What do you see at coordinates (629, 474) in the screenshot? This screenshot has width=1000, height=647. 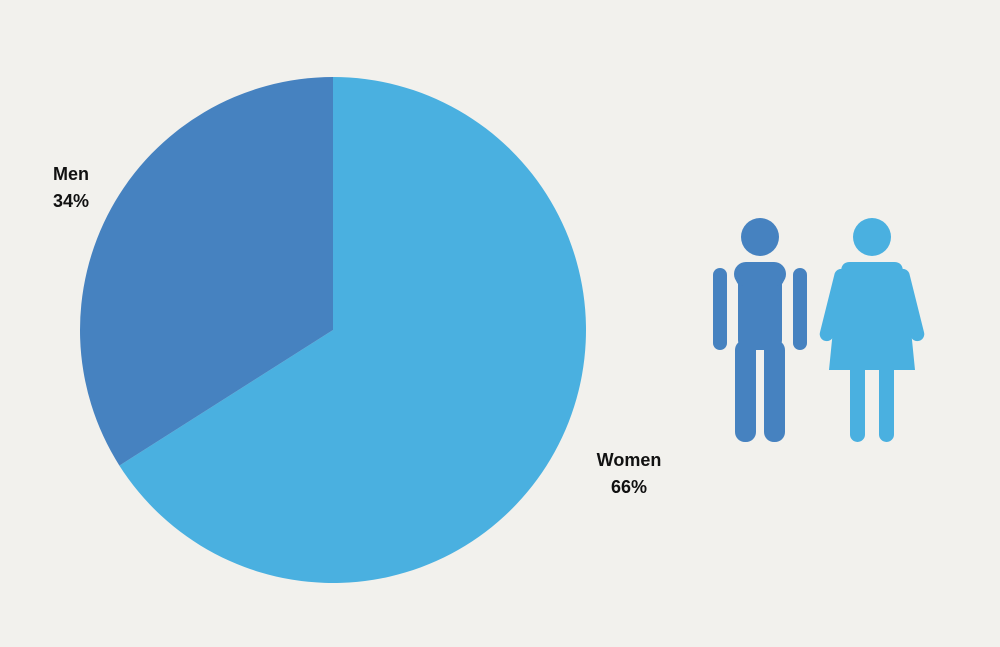 I see `slice-label-women: Women 66%` at bounding box center [629, 474].